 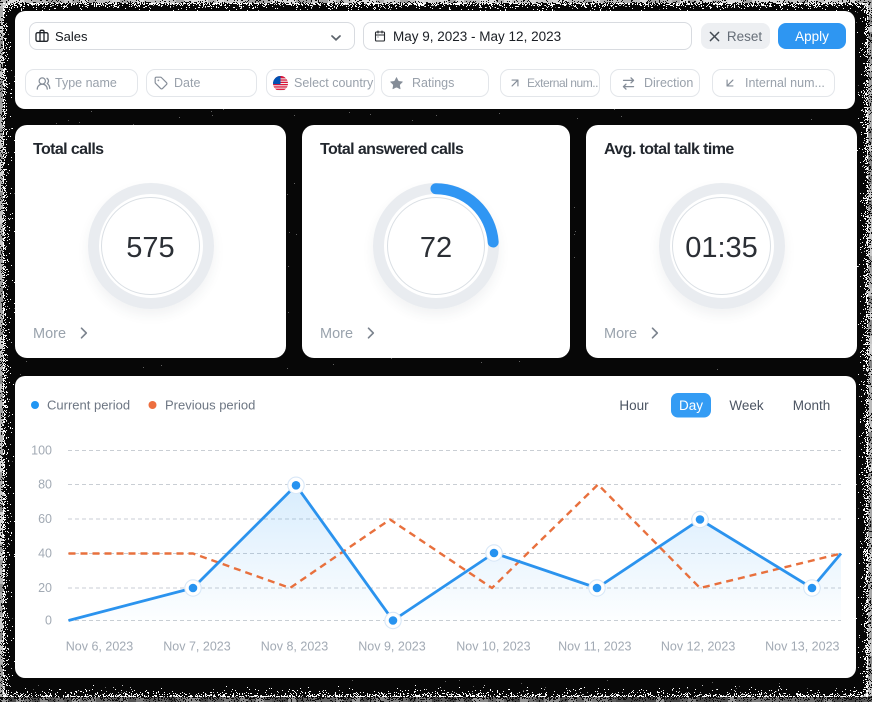 I want to click on svg-text: Current period, so click(x=88, y=405).